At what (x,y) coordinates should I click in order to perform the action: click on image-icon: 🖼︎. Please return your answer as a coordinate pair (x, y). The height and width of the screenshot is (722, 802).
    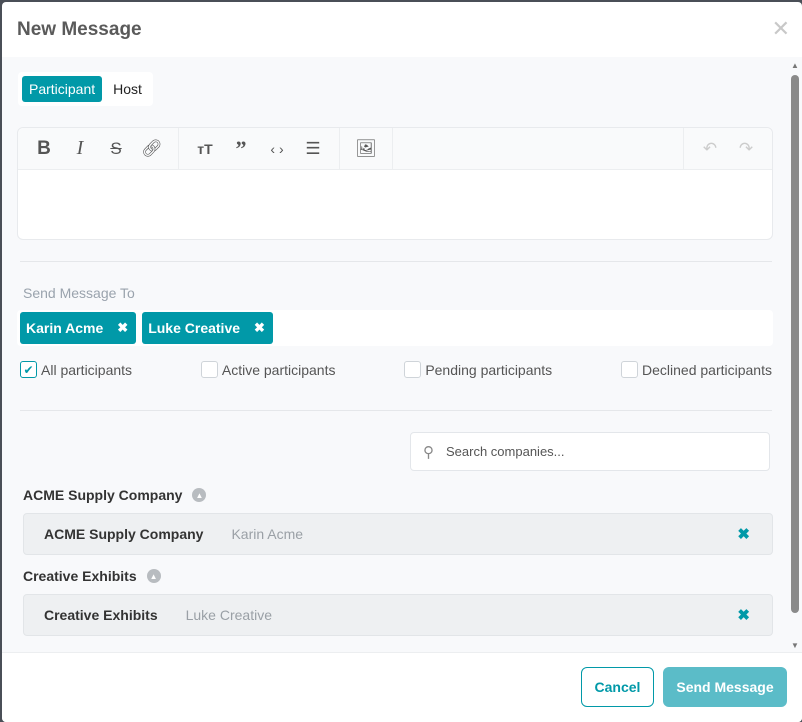
    Looking at the image, I should click on (366, 148).